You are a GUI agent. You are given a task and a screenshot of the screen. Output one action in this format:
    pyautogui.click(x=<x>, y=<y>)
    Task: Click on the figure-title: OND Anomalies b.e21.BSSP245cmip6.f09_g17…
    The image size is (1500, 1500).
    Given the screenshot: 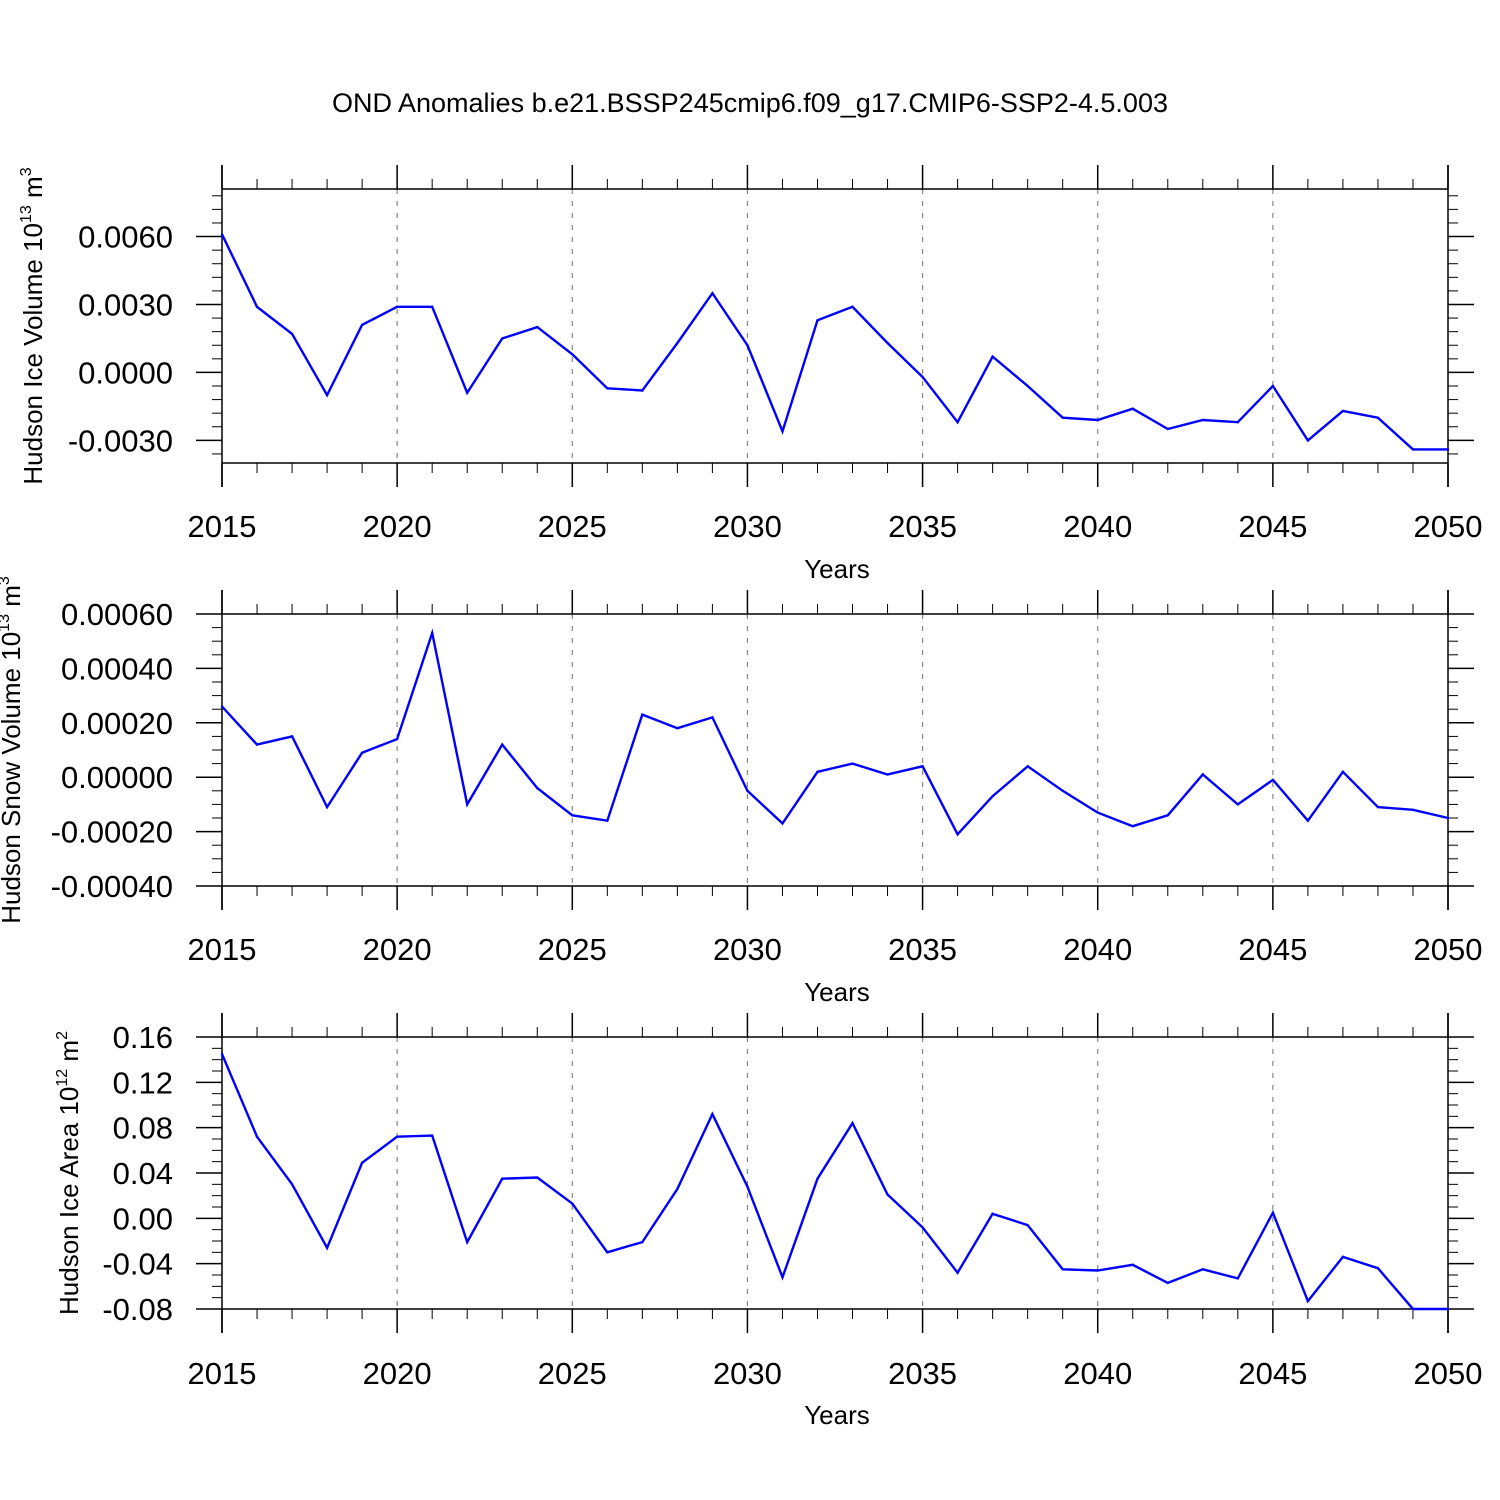 What is the action you would take?
    pyautogui.click(x=750, y=103)
    